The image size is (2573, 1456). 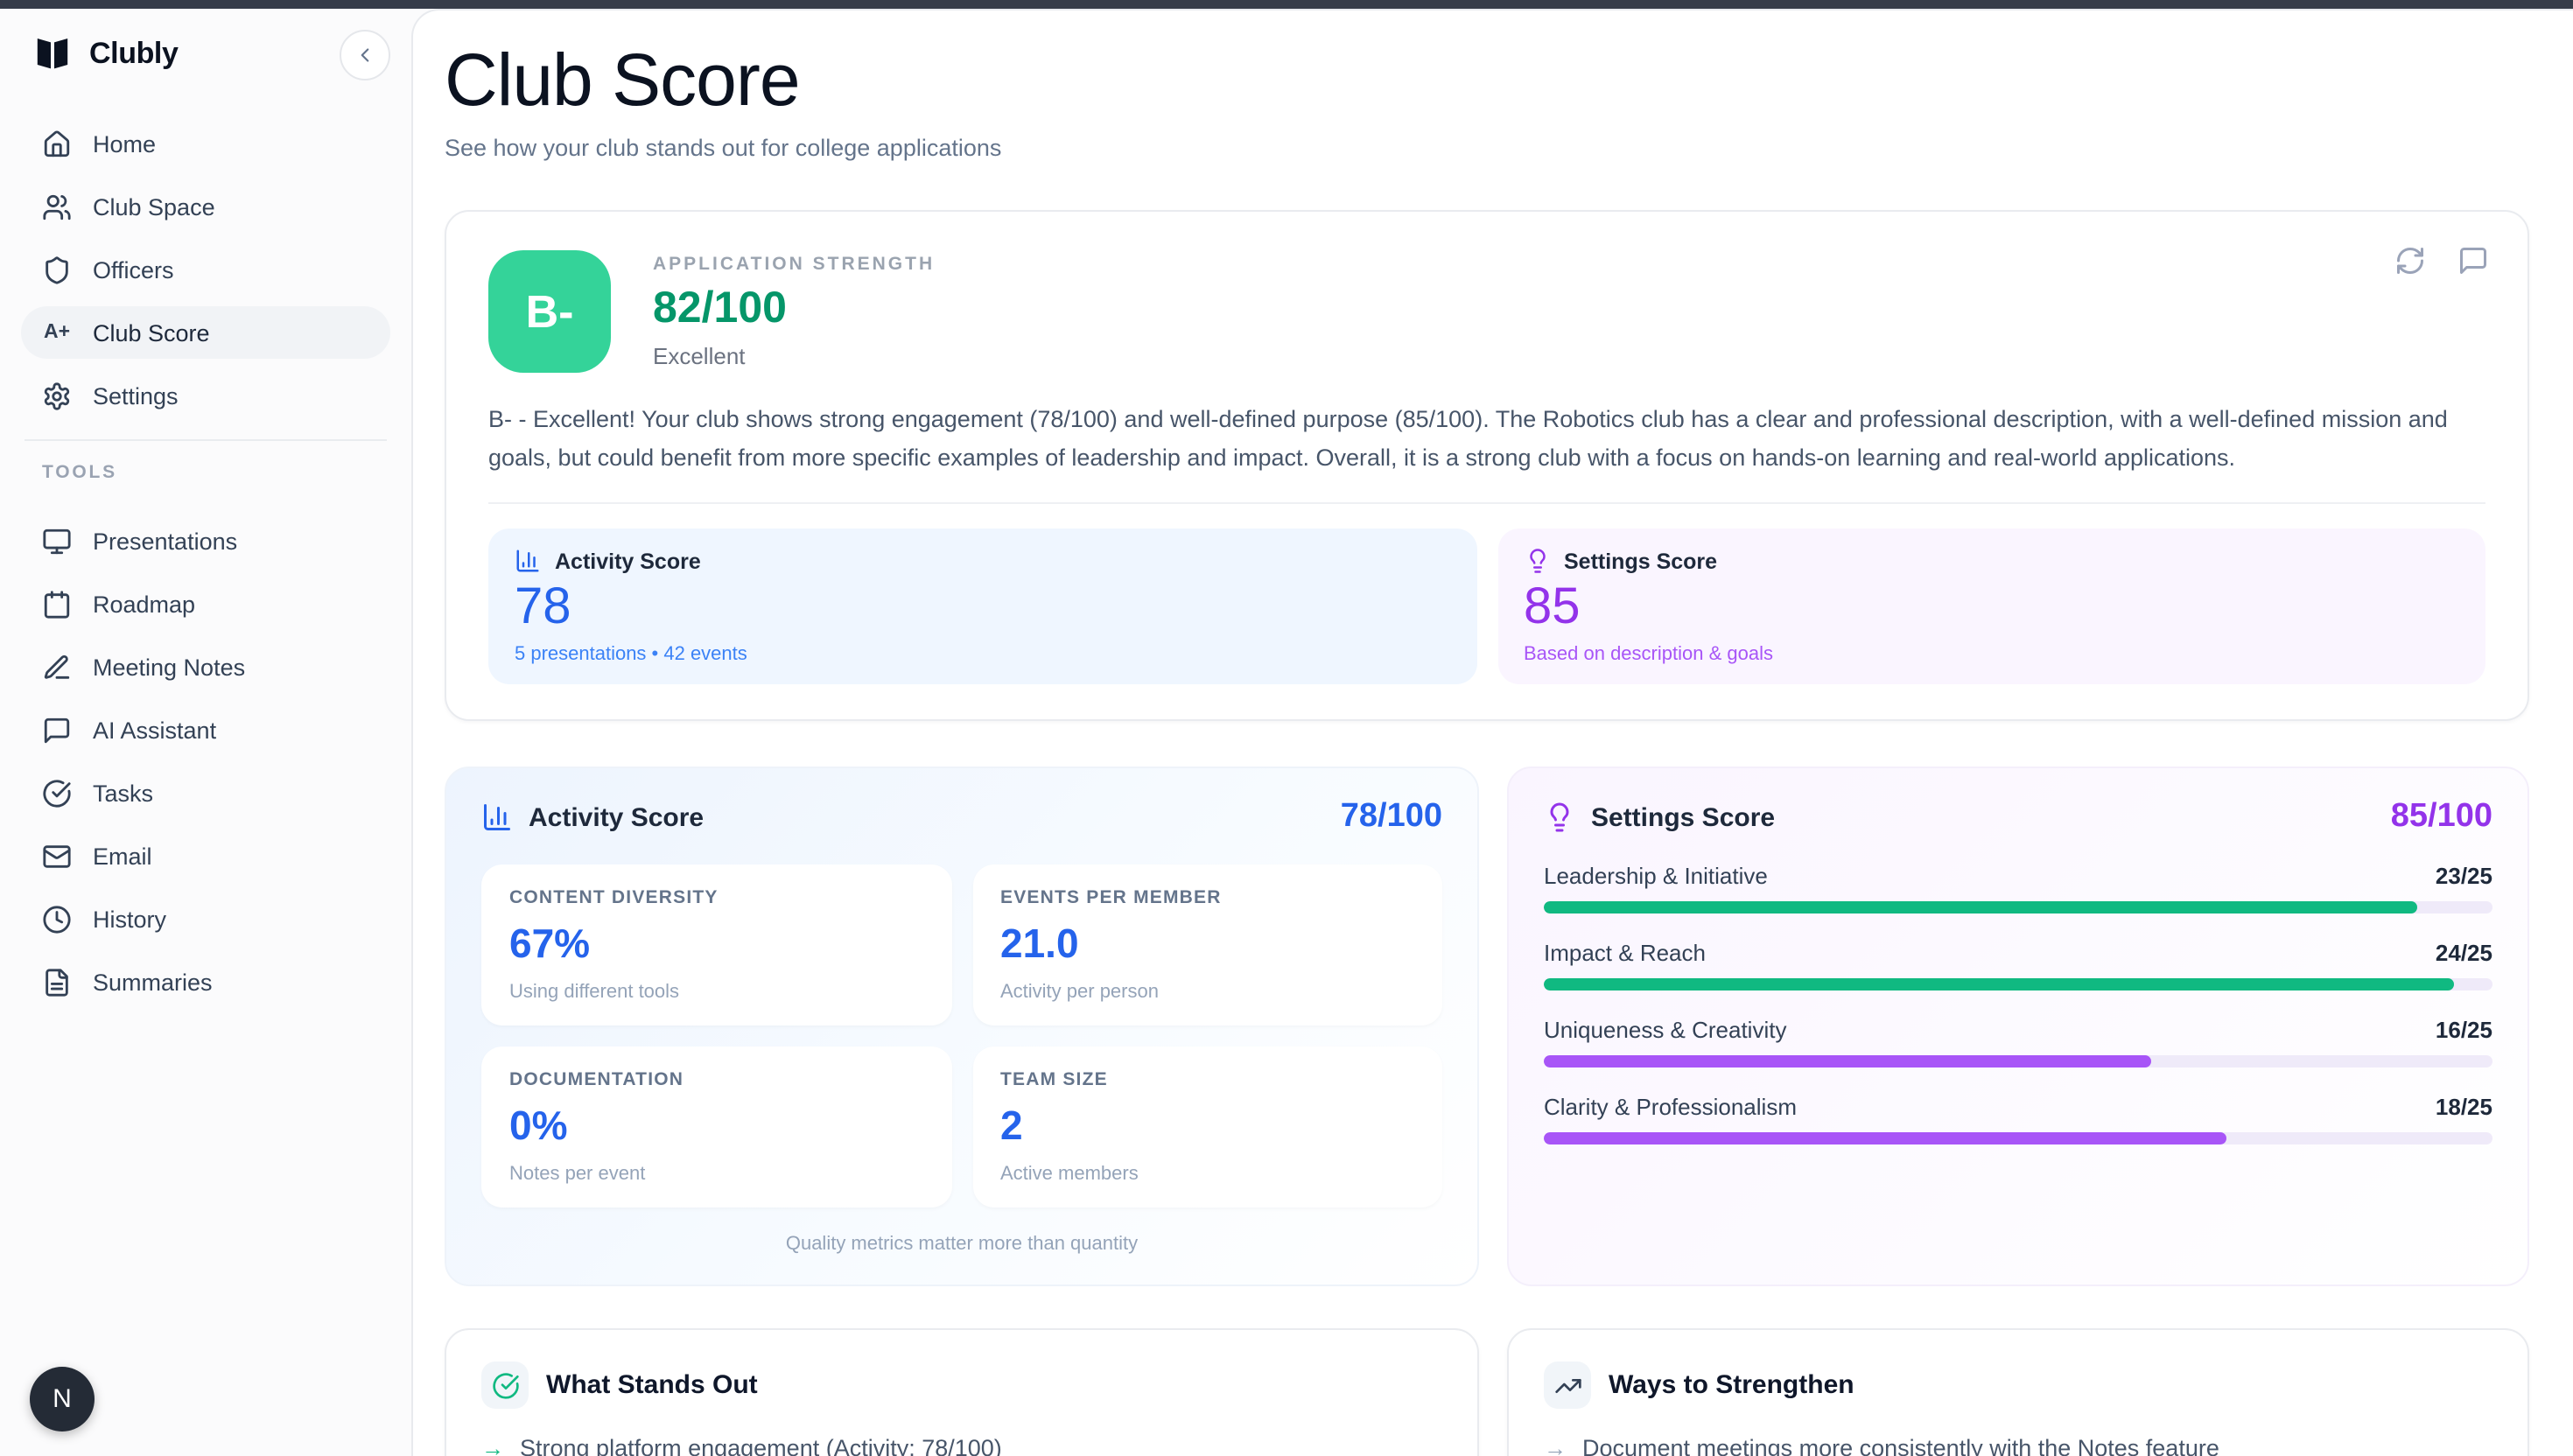 I want to click on metric-label: CONTENT DIVERSITY, so click(x=614, y=898).